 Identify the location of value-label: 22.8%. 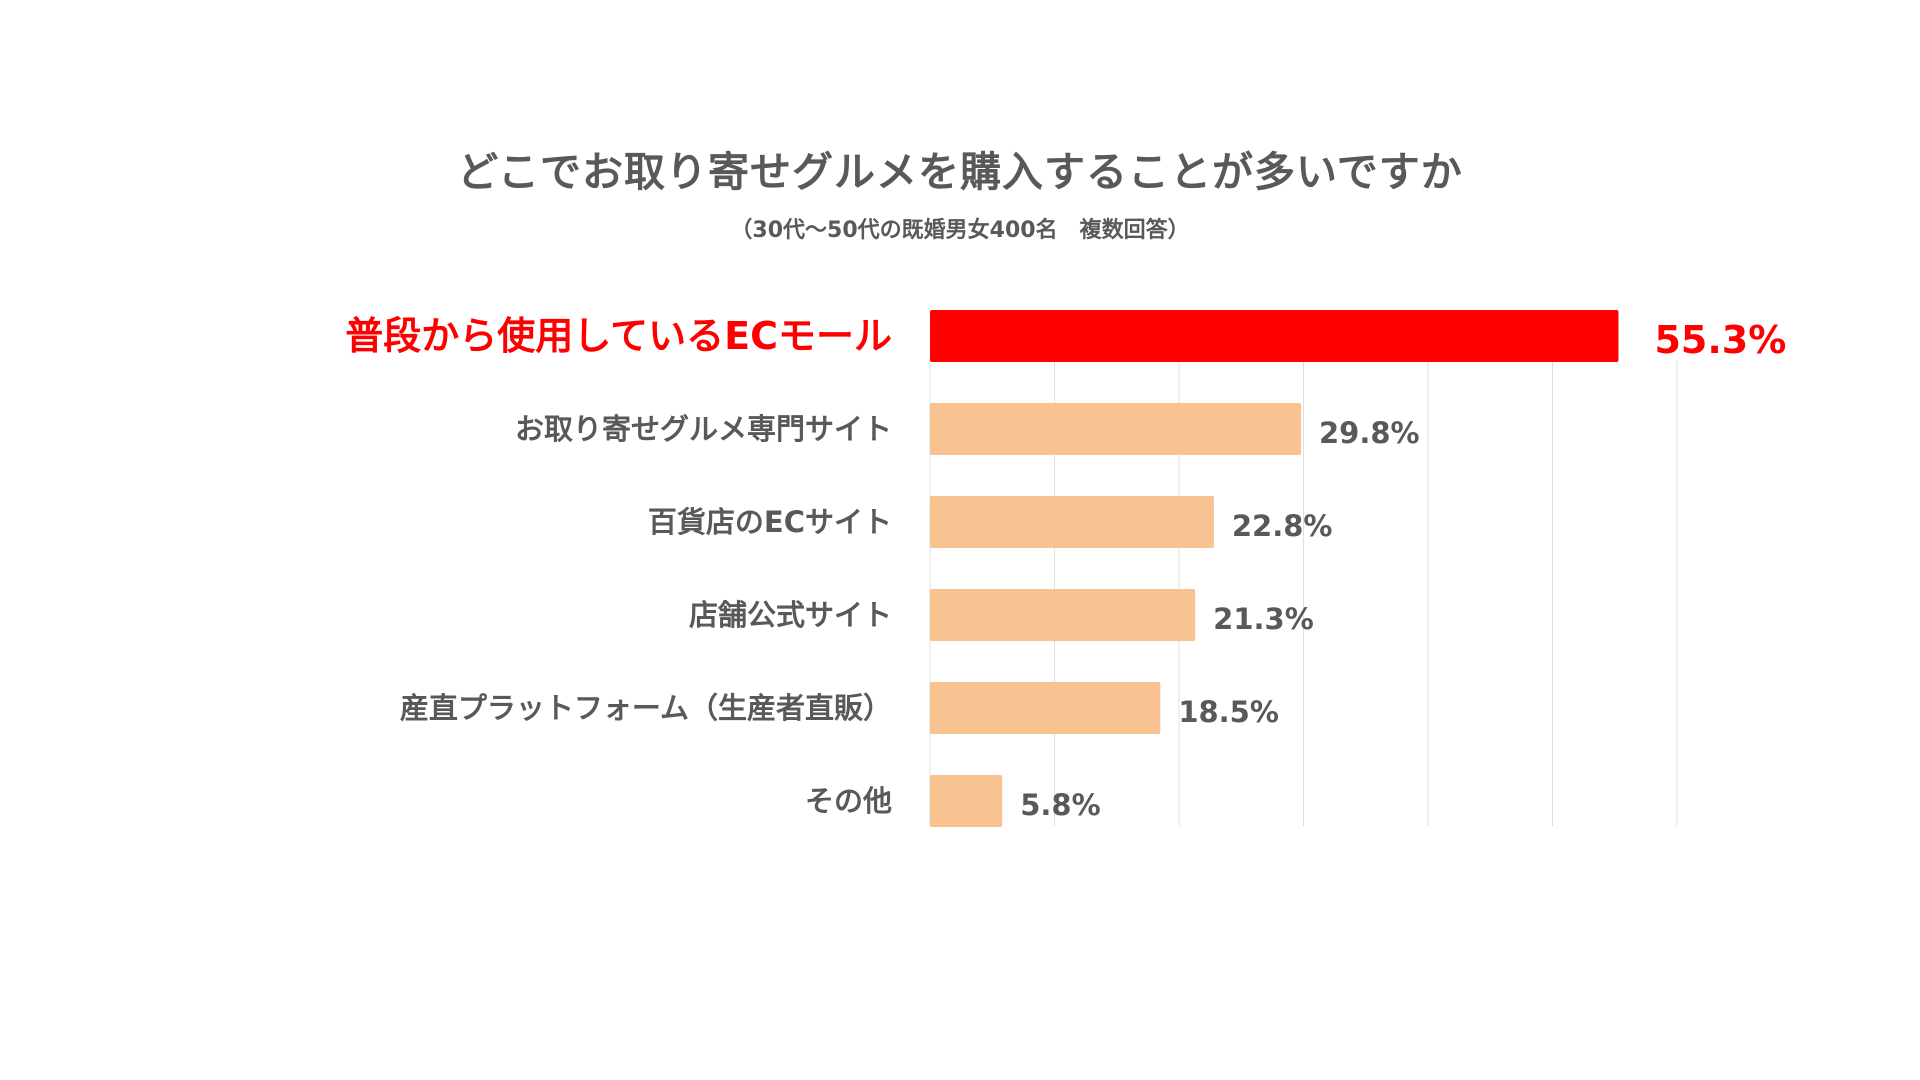
(1282, 526).